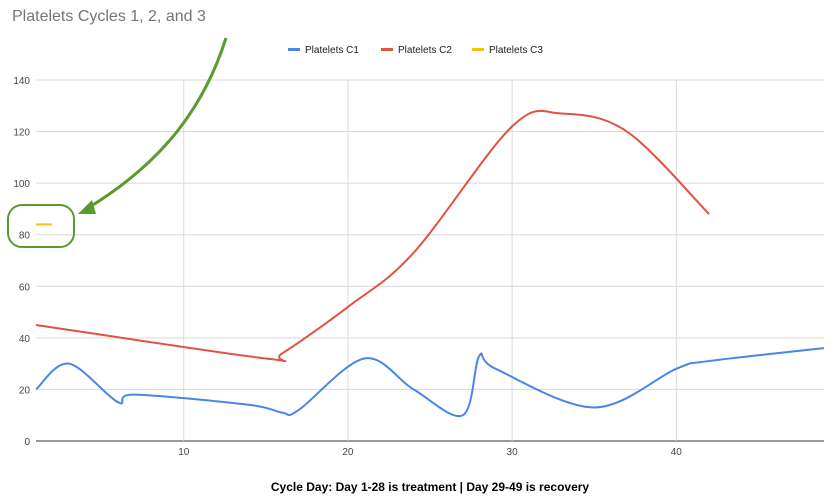 The height and width of the screenshot is (503, 832). I want to click on legend-swatch-c3, so click(478, 49).